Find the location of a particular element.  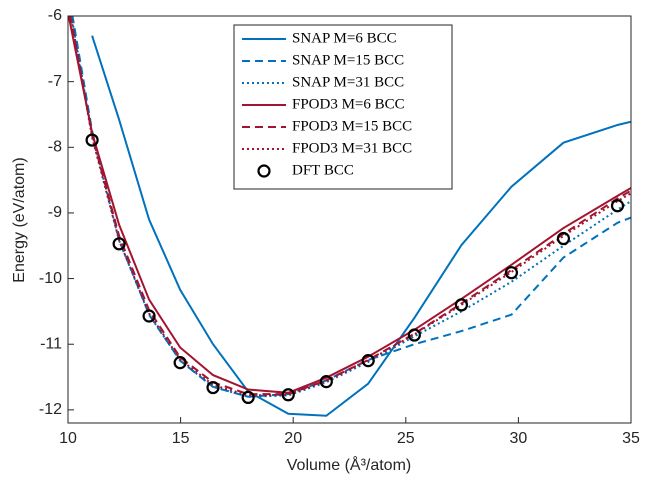

y-axis-label: Energy (eV/atom) is located at coordinates (19, 219).